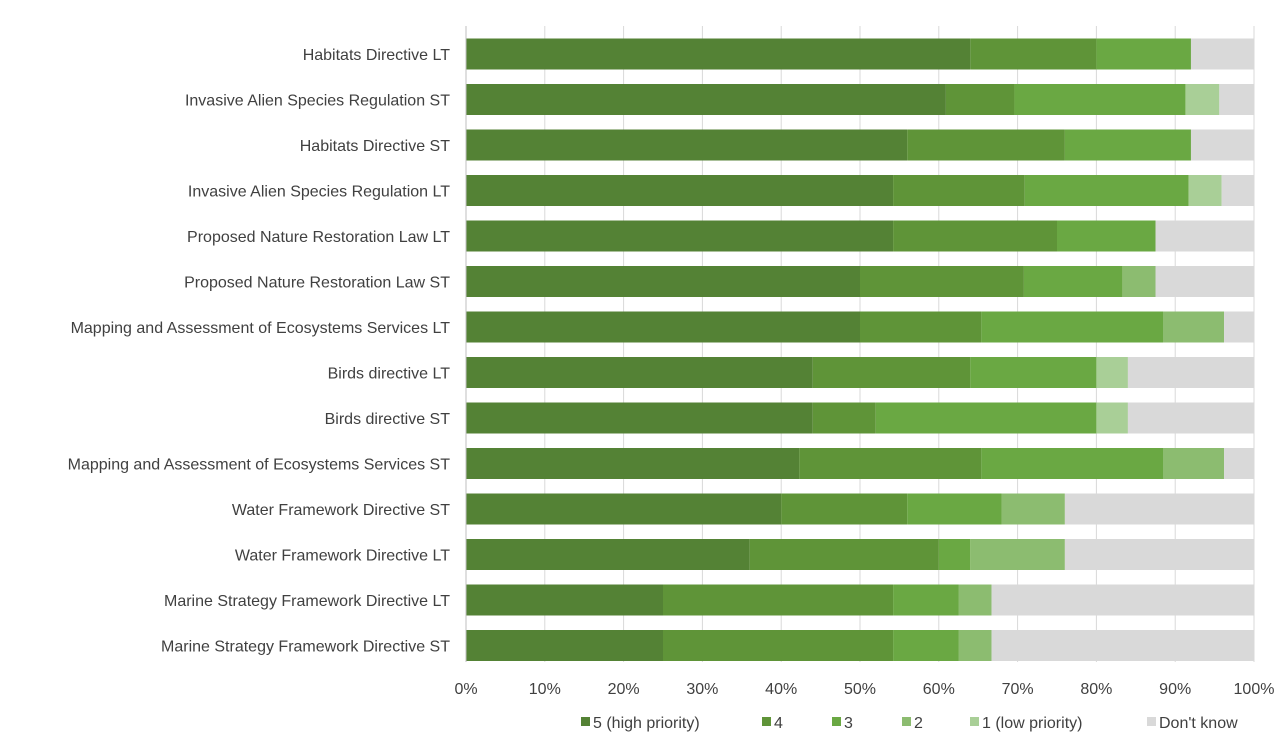 This screenshot has height=738, width=1278. I want to click on category-label: Birds directive LT, so click(389, 374).